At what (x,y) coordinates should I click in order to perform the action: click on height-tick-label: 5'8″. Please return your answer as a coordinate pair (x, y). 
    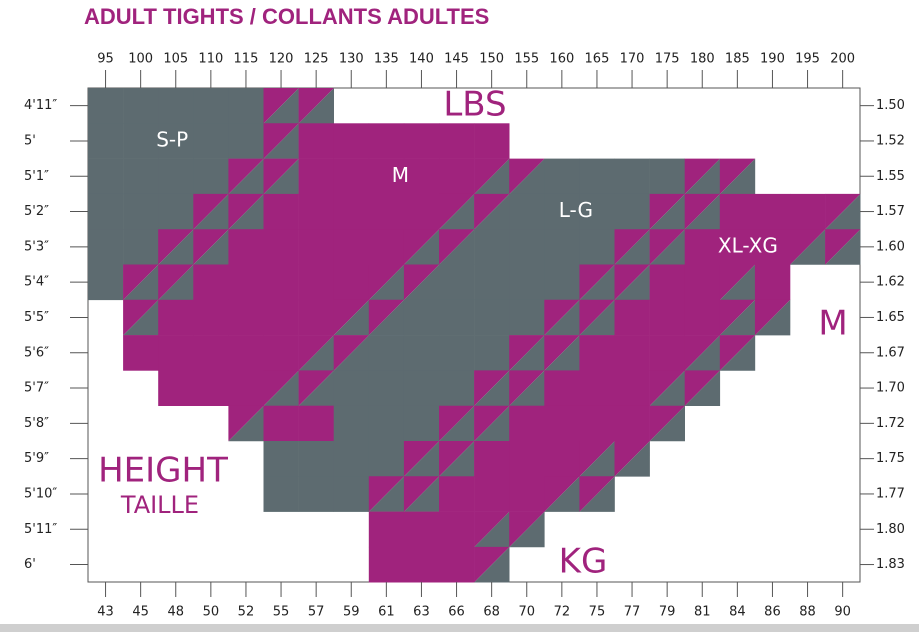
    Looking at the image, I should click on (36, 423).